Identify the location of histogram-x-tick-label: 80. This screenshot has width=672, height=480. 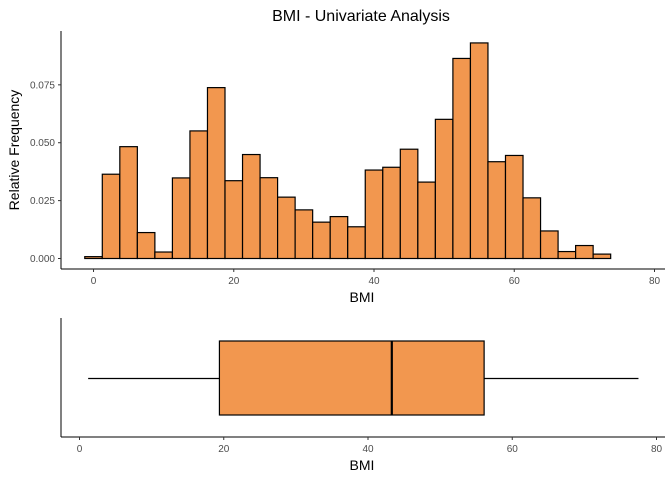
(655, 281).